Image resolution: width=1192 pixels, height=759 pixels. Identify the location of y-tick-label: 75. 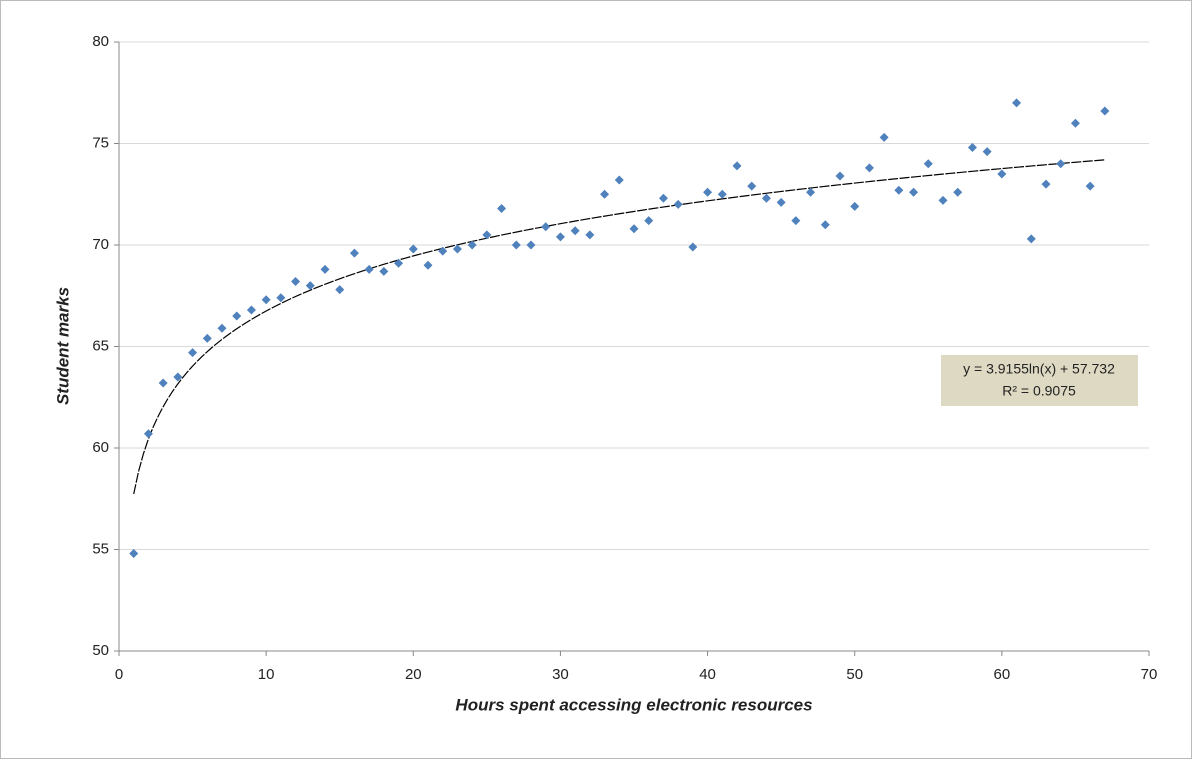
(100, 142).